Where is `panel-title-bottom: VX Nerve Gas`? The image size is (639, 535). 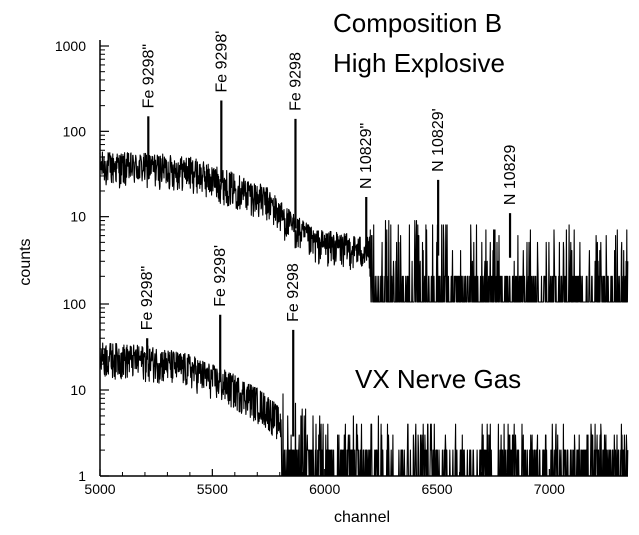
panel-title-bottom: VX Nerve Gas is located at coordinates (438, 379).